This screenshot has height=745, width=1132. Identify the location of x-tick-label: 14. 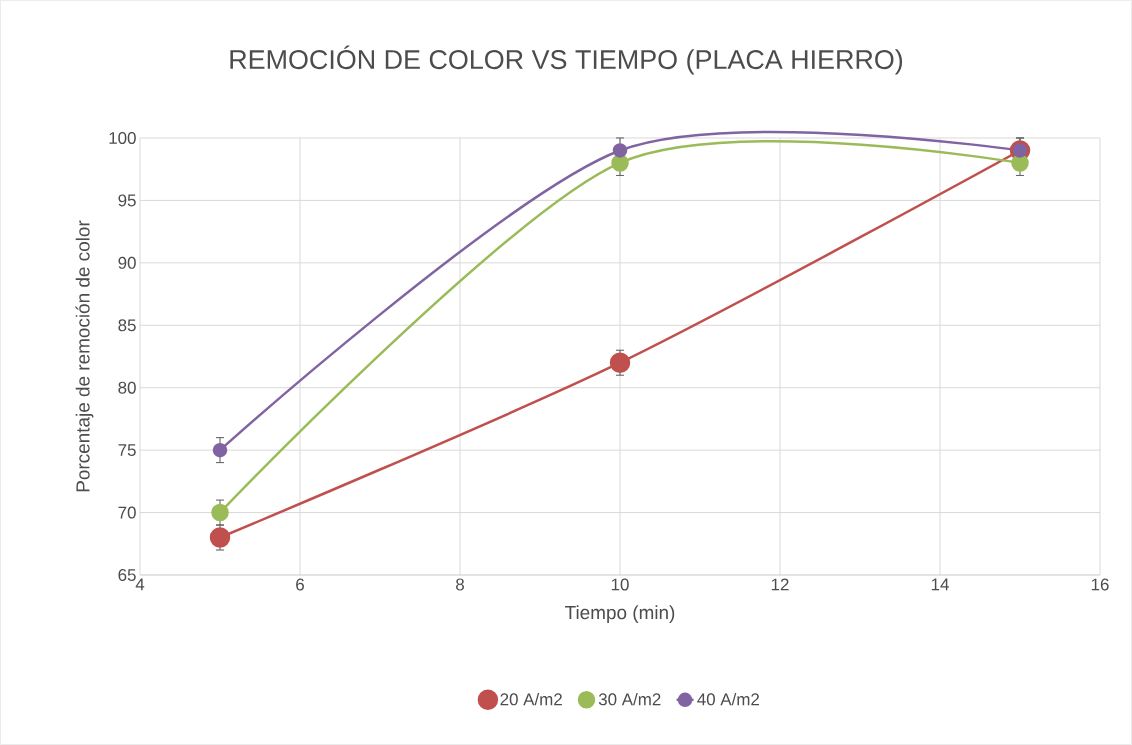
(940, 584).